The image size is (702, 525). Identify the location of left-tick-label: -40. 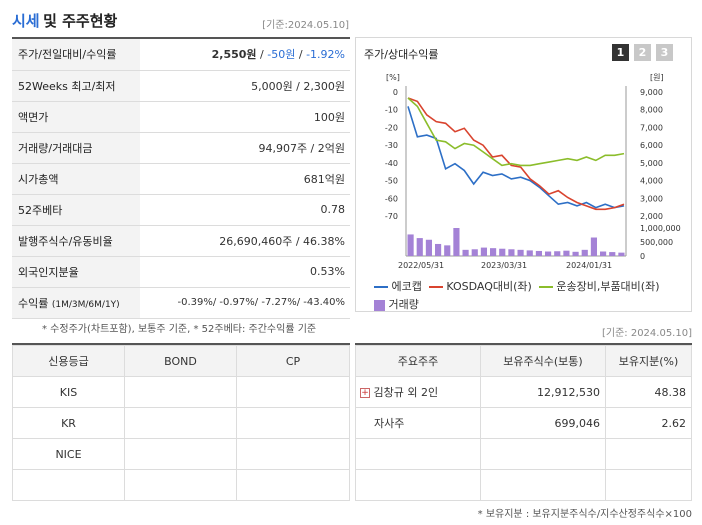
(391, 163).